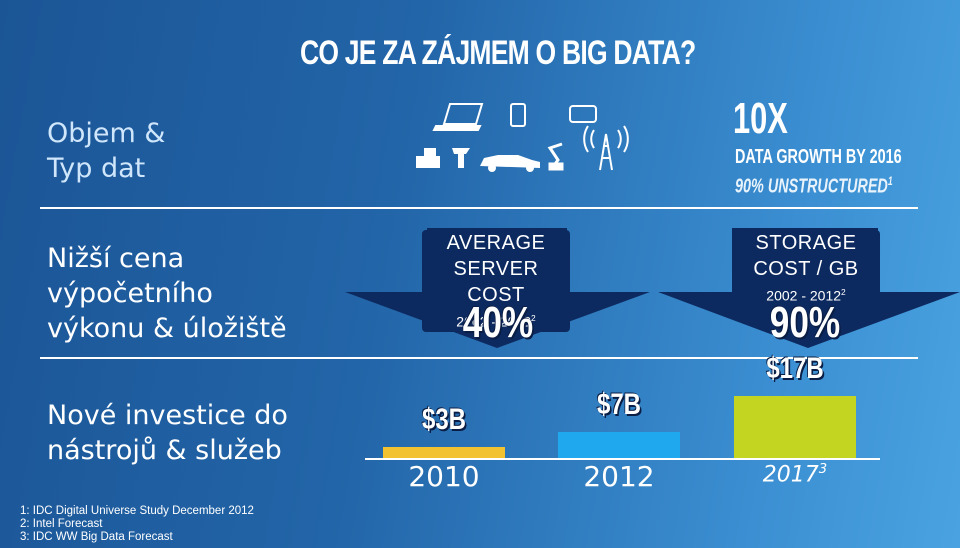 This screenshot has width=960, height=548. Describe the element at coordinates (814, 186) in the screenshot. I see `growth-line-2: 90% UNSTRUCTURED1` at that location.